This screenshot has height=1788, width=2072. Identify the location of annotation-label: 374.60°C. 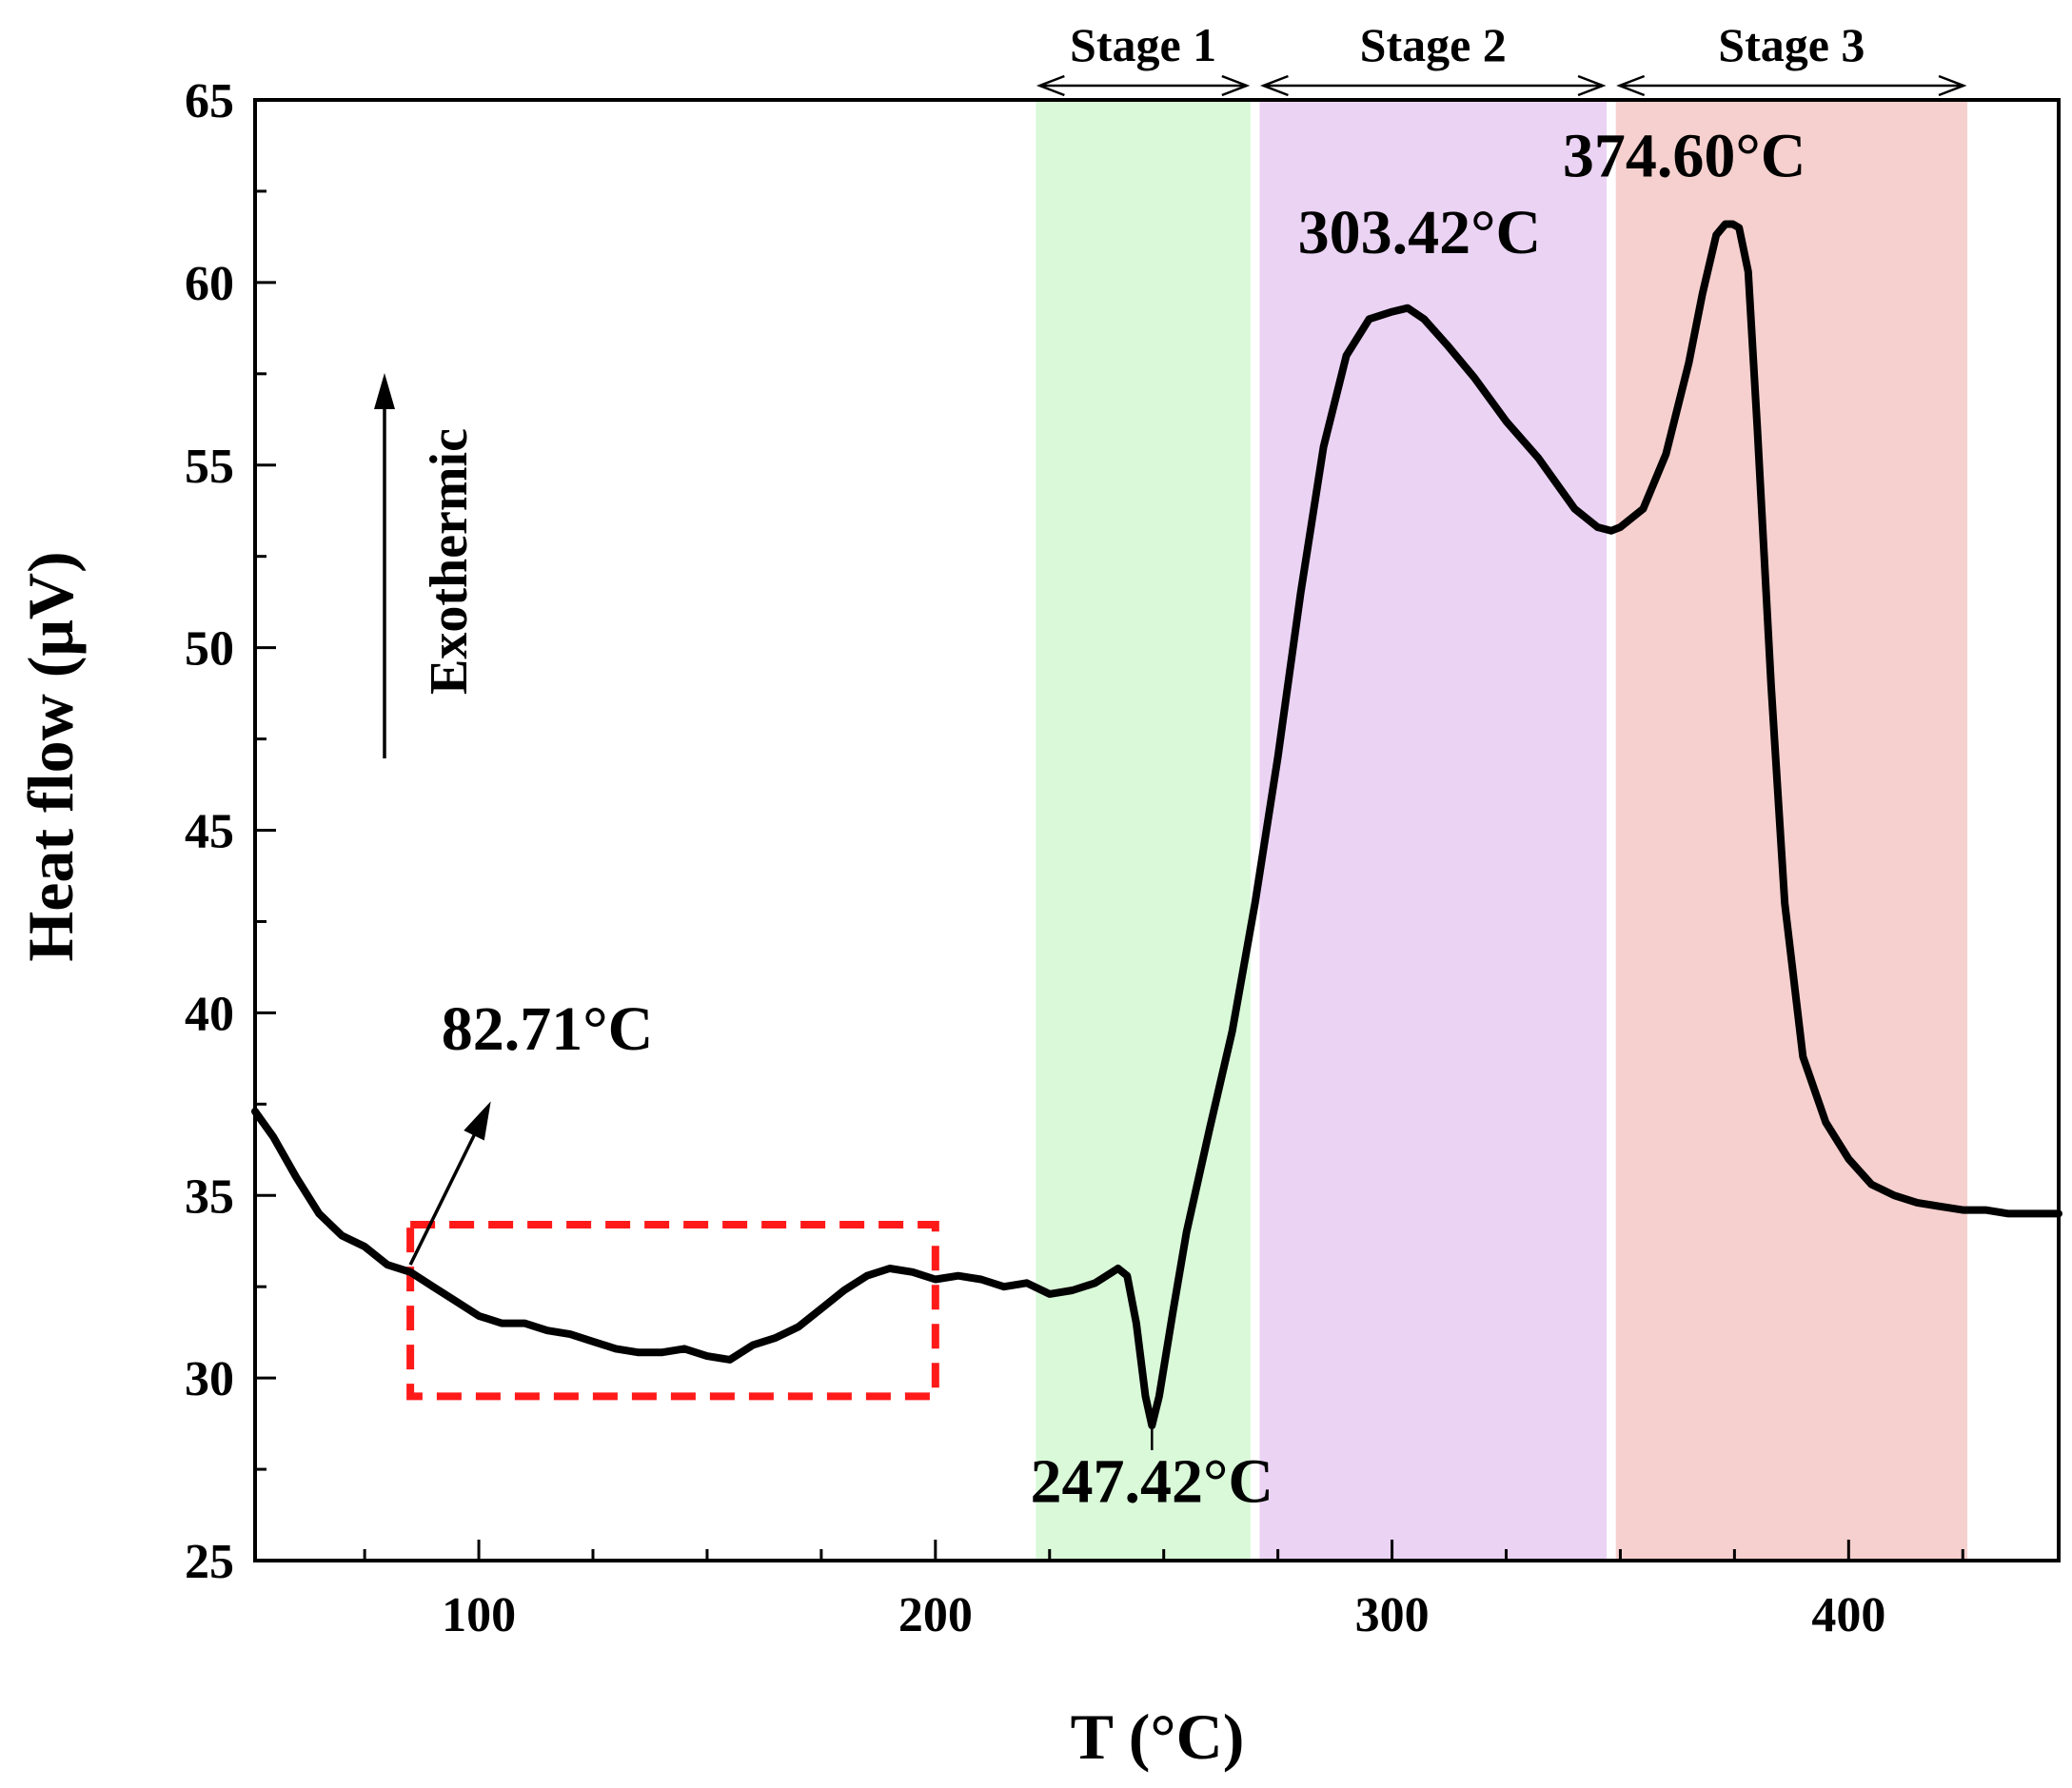
(1684, 157).